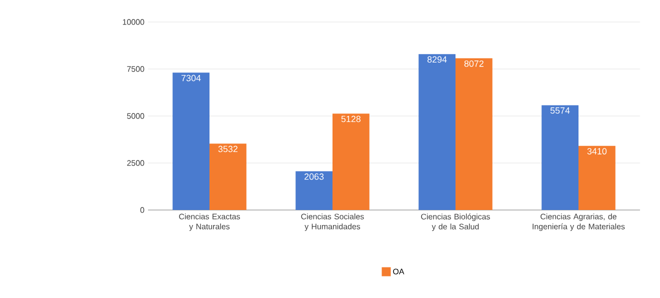  I want to click on data-label: 3410, so click(597, 151).